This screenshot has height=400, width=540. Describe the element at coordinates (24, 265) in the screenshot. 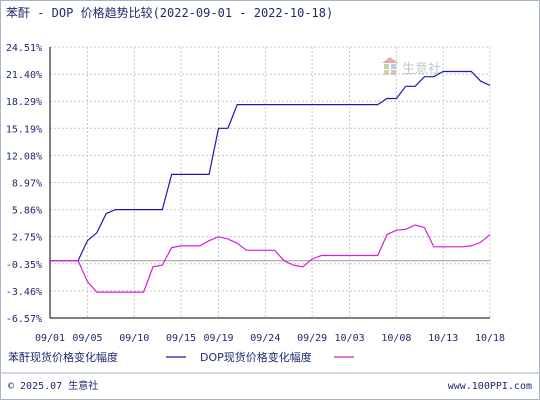

I see `y-tick-label: -0.35%` at that location.